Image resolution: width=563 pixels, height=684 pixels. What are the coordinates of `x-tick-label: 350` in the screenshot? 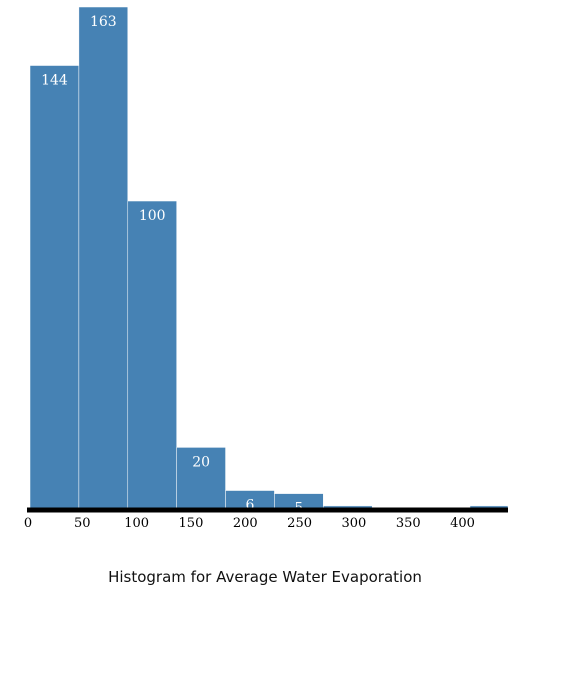 It's located at (408, 523).